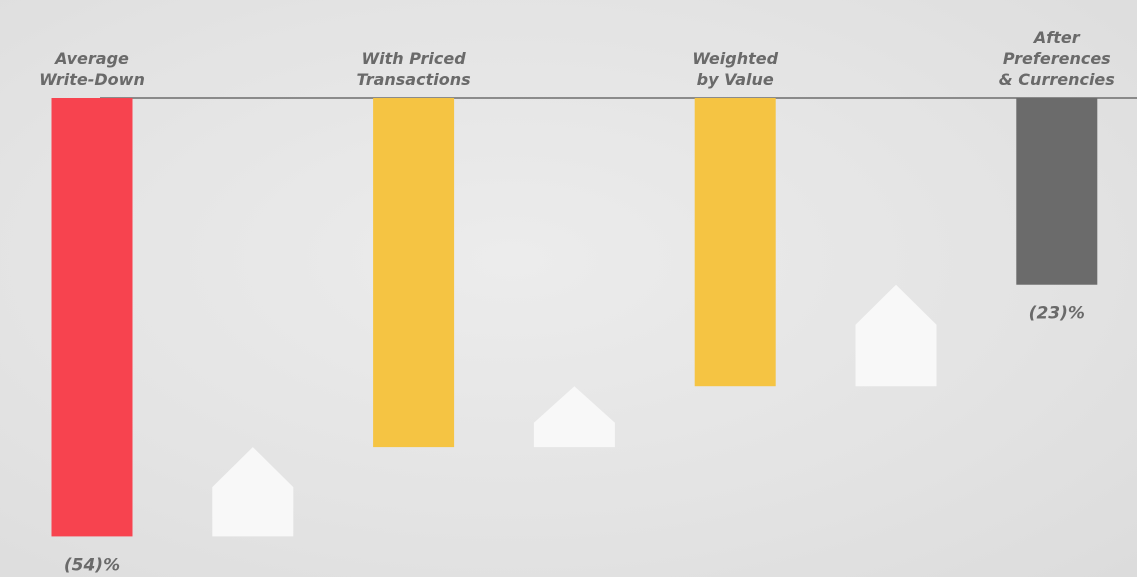 This screenshot has width=1137, height=577. What do you see at coordinates (92, 565) in the screenshot?
I see `value-label: (54)%` at bounding box center [92, 565].